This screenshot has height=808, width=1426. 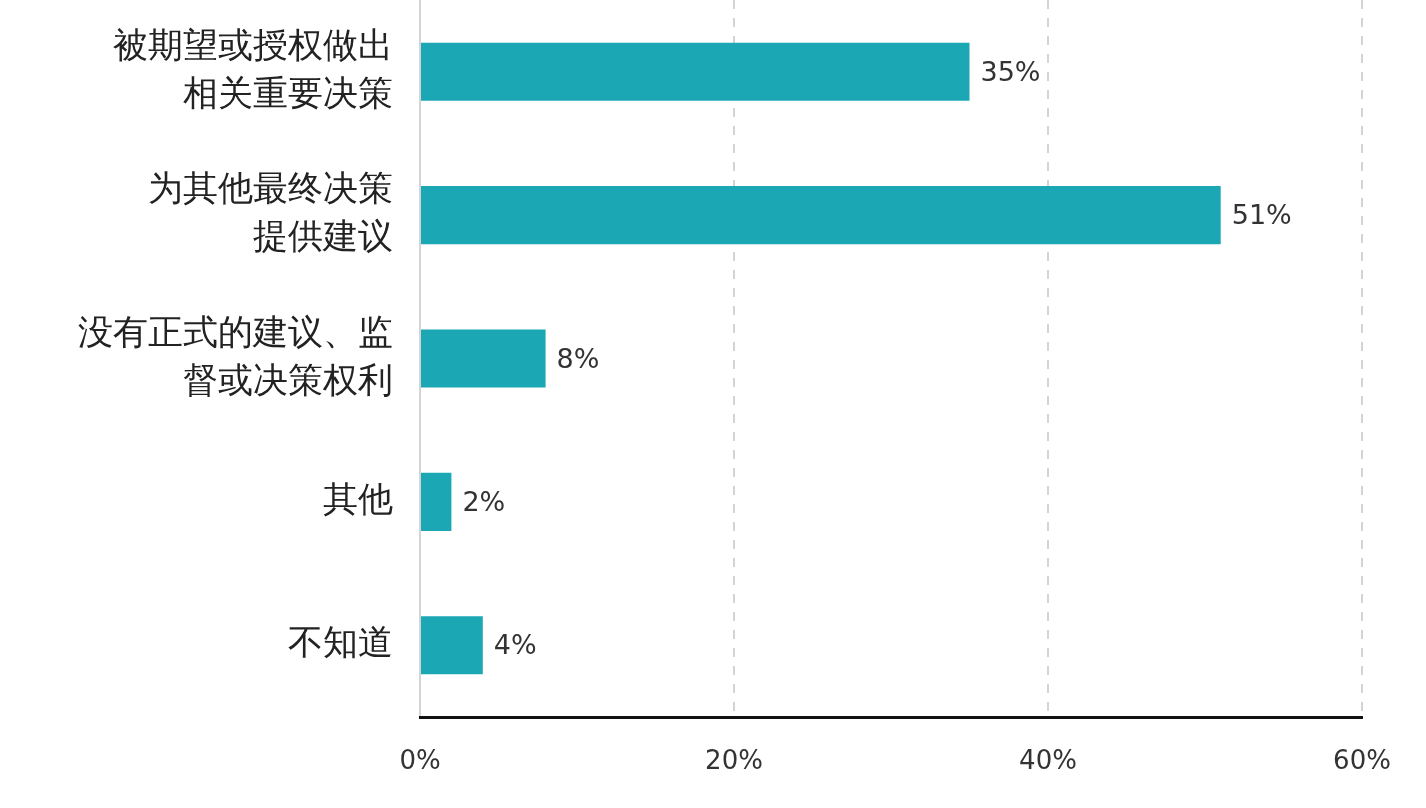 I want to click on y-tick-label: 没有正式的建议、监督或决策权利, so click(x=235, y=355).